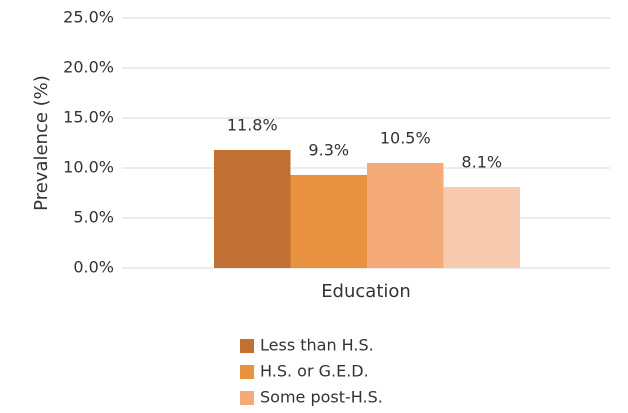 This screenshot has height=413, width=628. What do you see at coordinates (481, 162) in the screenshot?
I see `value-label: 8.1%` at bounding box center [481, 162].